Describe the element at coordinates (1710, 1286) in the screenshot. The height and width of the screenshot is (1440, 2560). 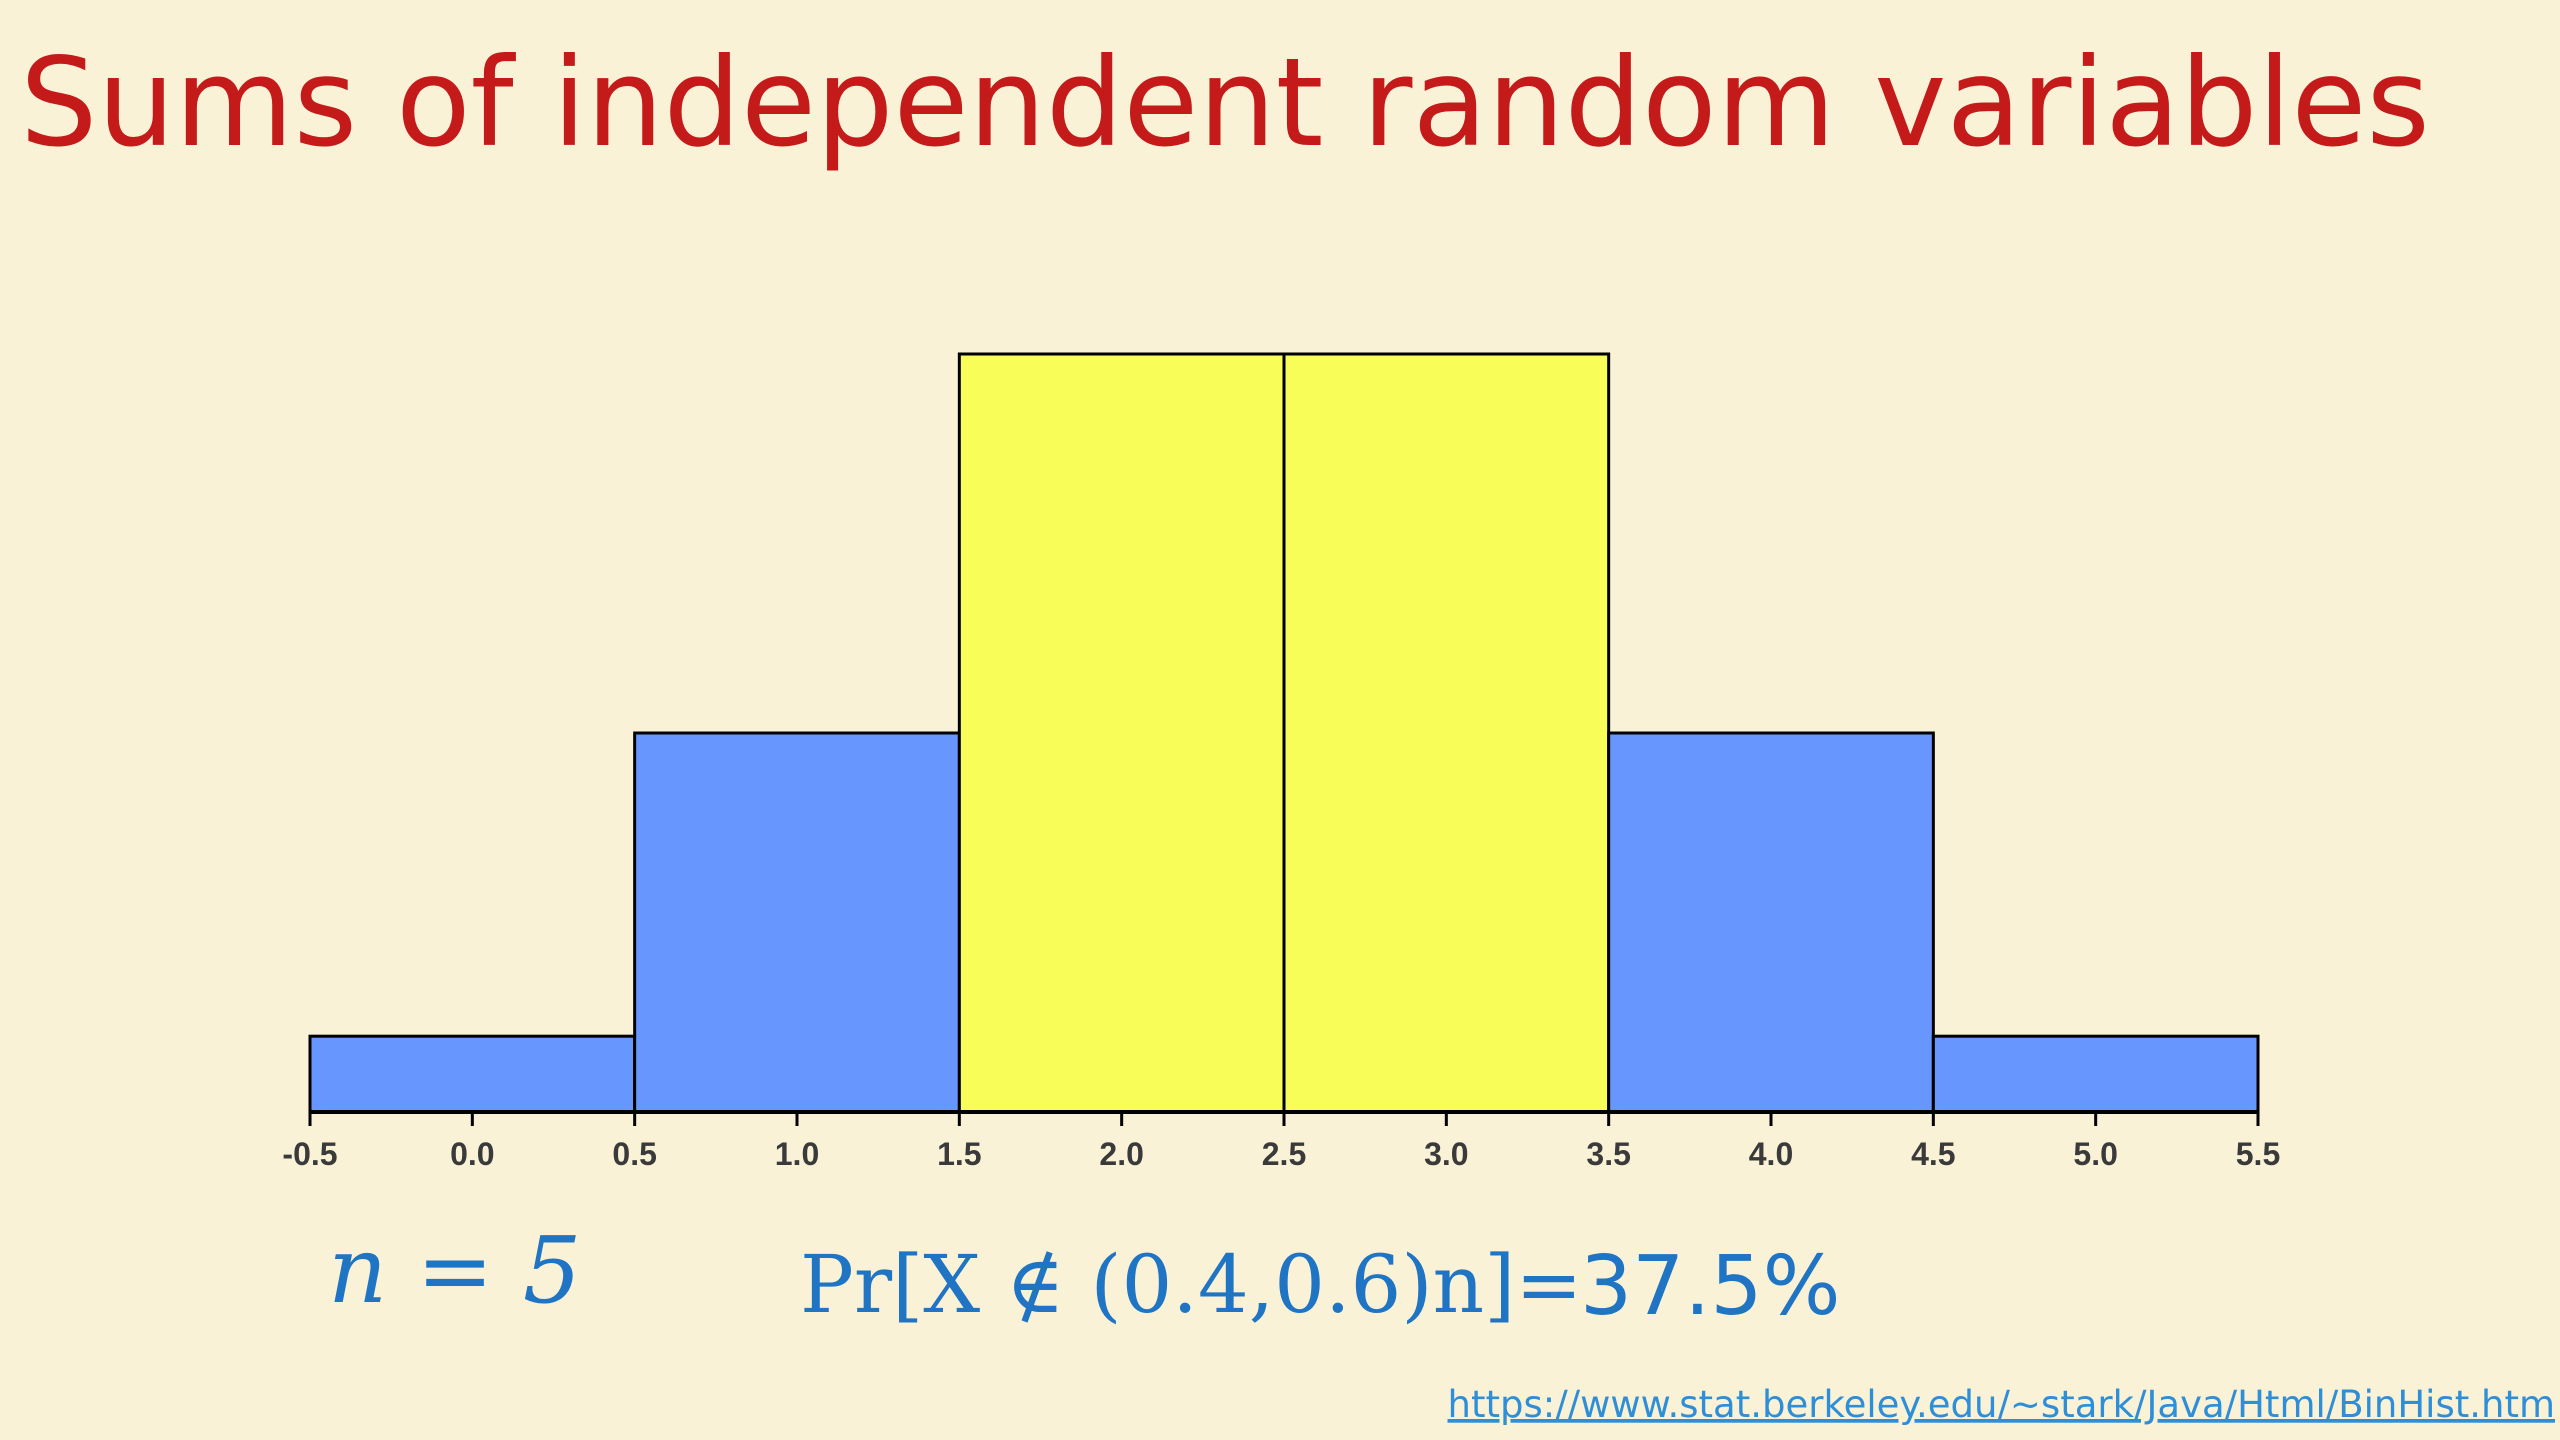
I see `probability-value: 37.5%` at that location.